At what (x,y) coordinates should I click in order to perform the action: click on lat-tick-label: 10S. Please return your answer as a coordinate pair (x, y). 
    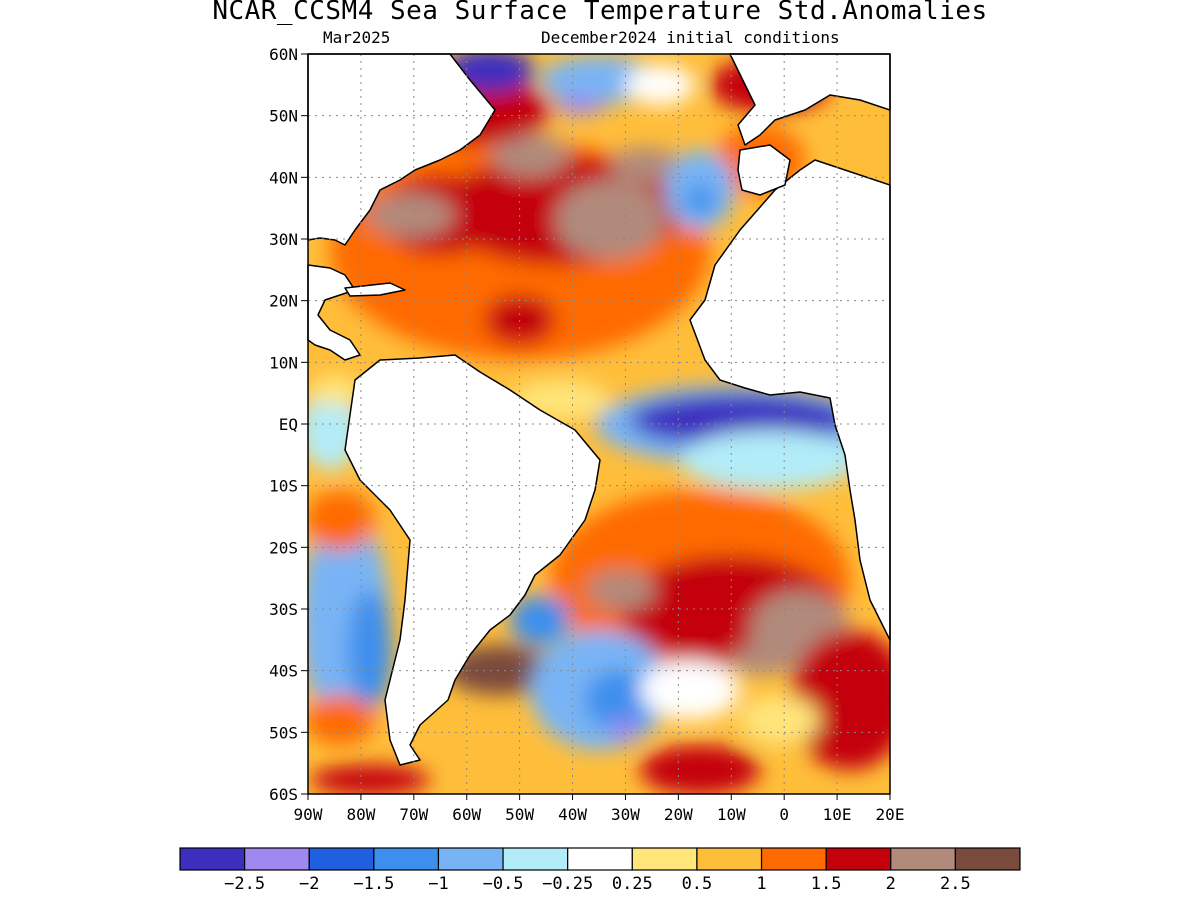
    Looking at the image, I should click on (283, 486).